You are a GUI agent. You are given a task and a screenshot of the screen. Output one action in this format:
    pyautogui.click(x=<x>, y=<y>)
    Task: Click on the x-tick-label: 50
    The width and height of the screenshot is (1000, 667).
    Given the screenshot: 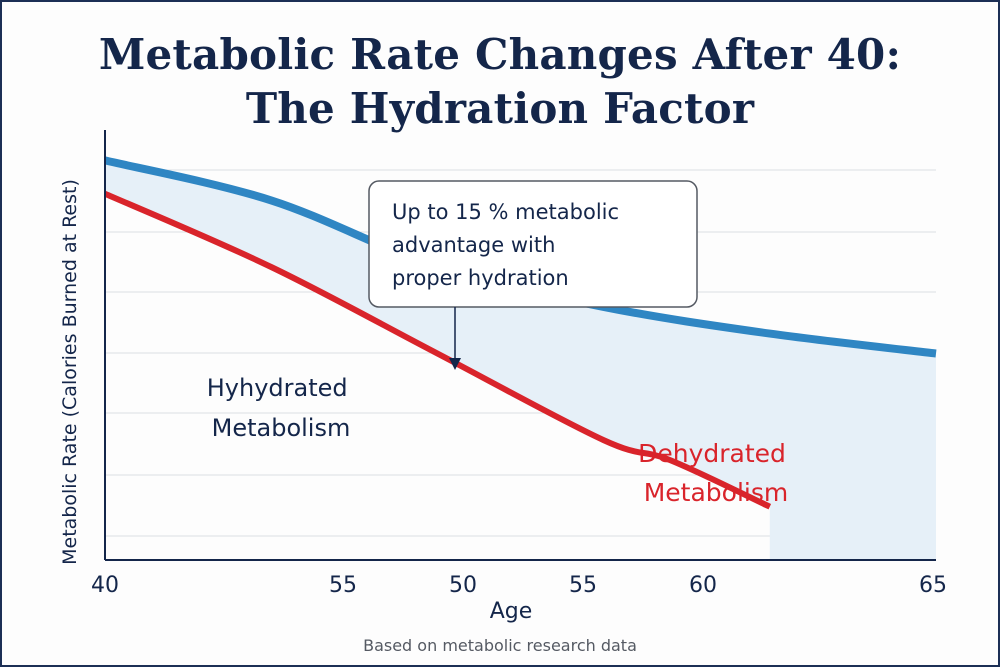 What is the action you would take?
    pyautogui.click(x=463, y=585)
    